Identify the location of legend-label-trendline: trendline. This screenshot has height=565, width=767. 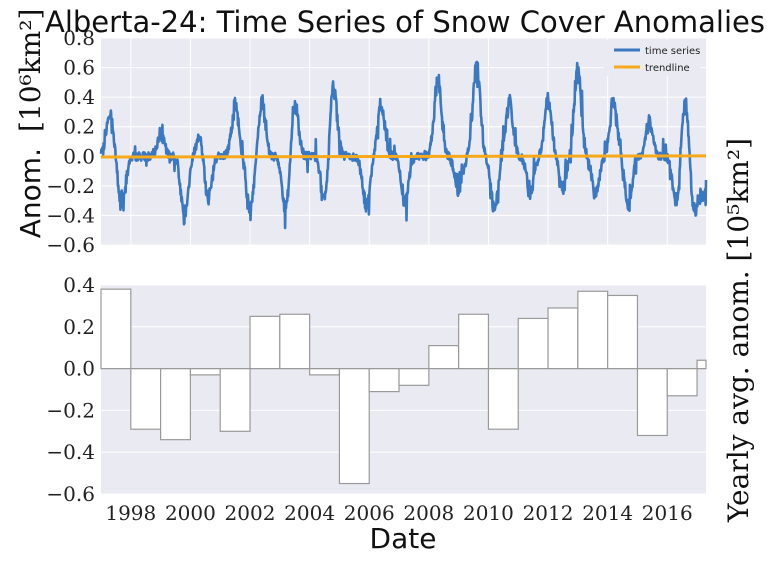
(667, 68).